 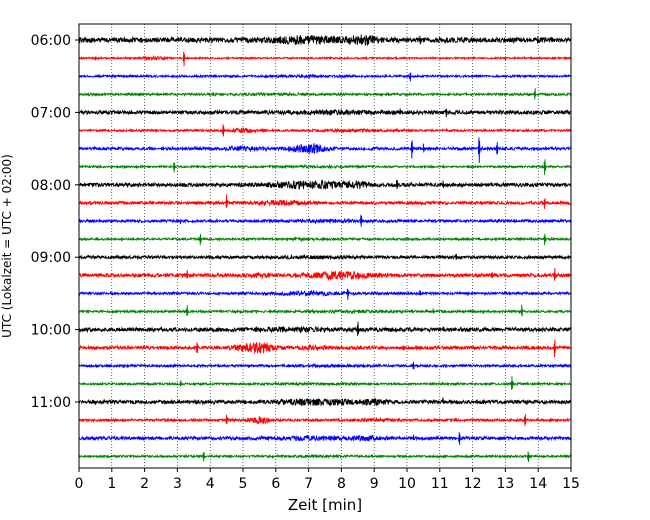 What do you see at coordinates (177, 484) in the screenshot?
I see `x-tick-label: 3` at bounding box center [177, 484].